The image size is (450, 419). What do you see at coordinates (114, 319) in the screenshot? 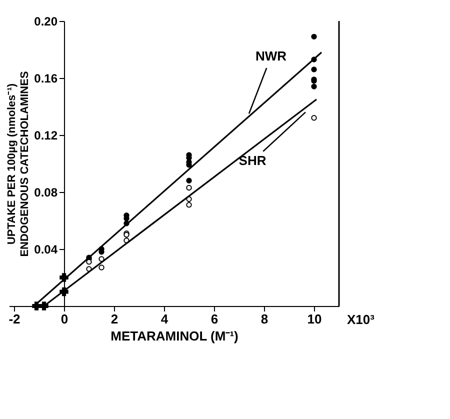
I see `x-tick-label: 2` at bounding box center [114, 319].